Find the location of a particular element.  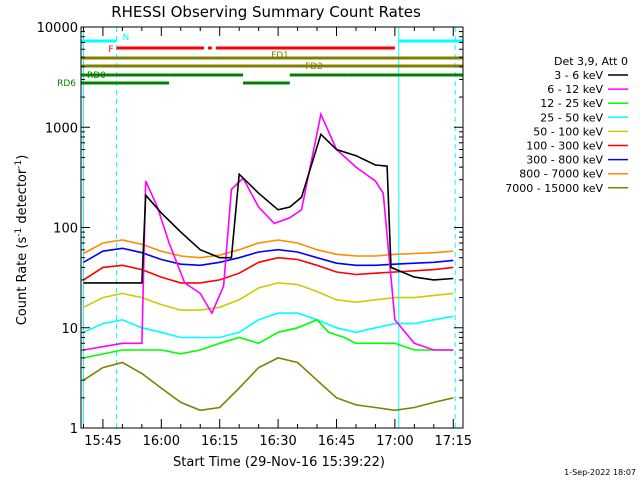

y-tick-label: 10000 is located at coordinates (57, 28).